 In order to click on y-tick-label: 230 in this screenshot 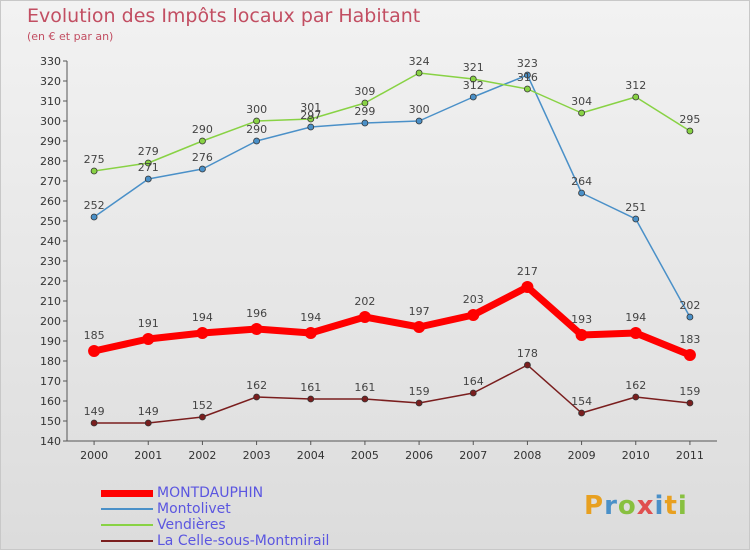, I will do `click(50, 261)`.